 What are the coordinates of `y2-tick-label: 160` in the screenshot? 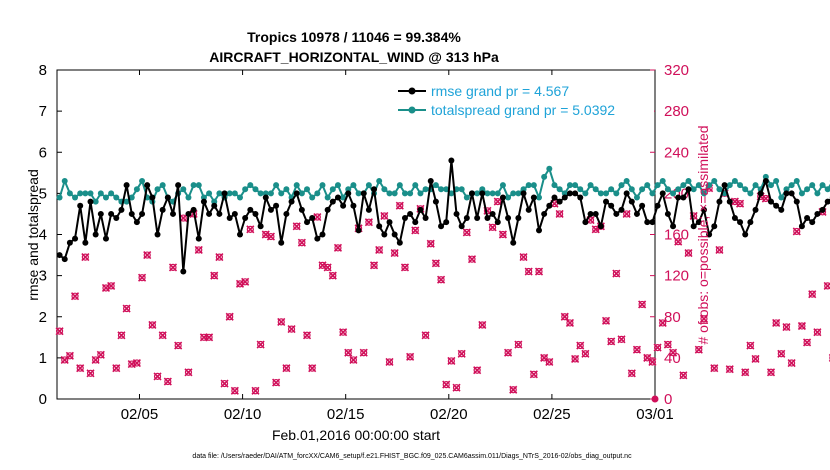 It's located at (676, 235).